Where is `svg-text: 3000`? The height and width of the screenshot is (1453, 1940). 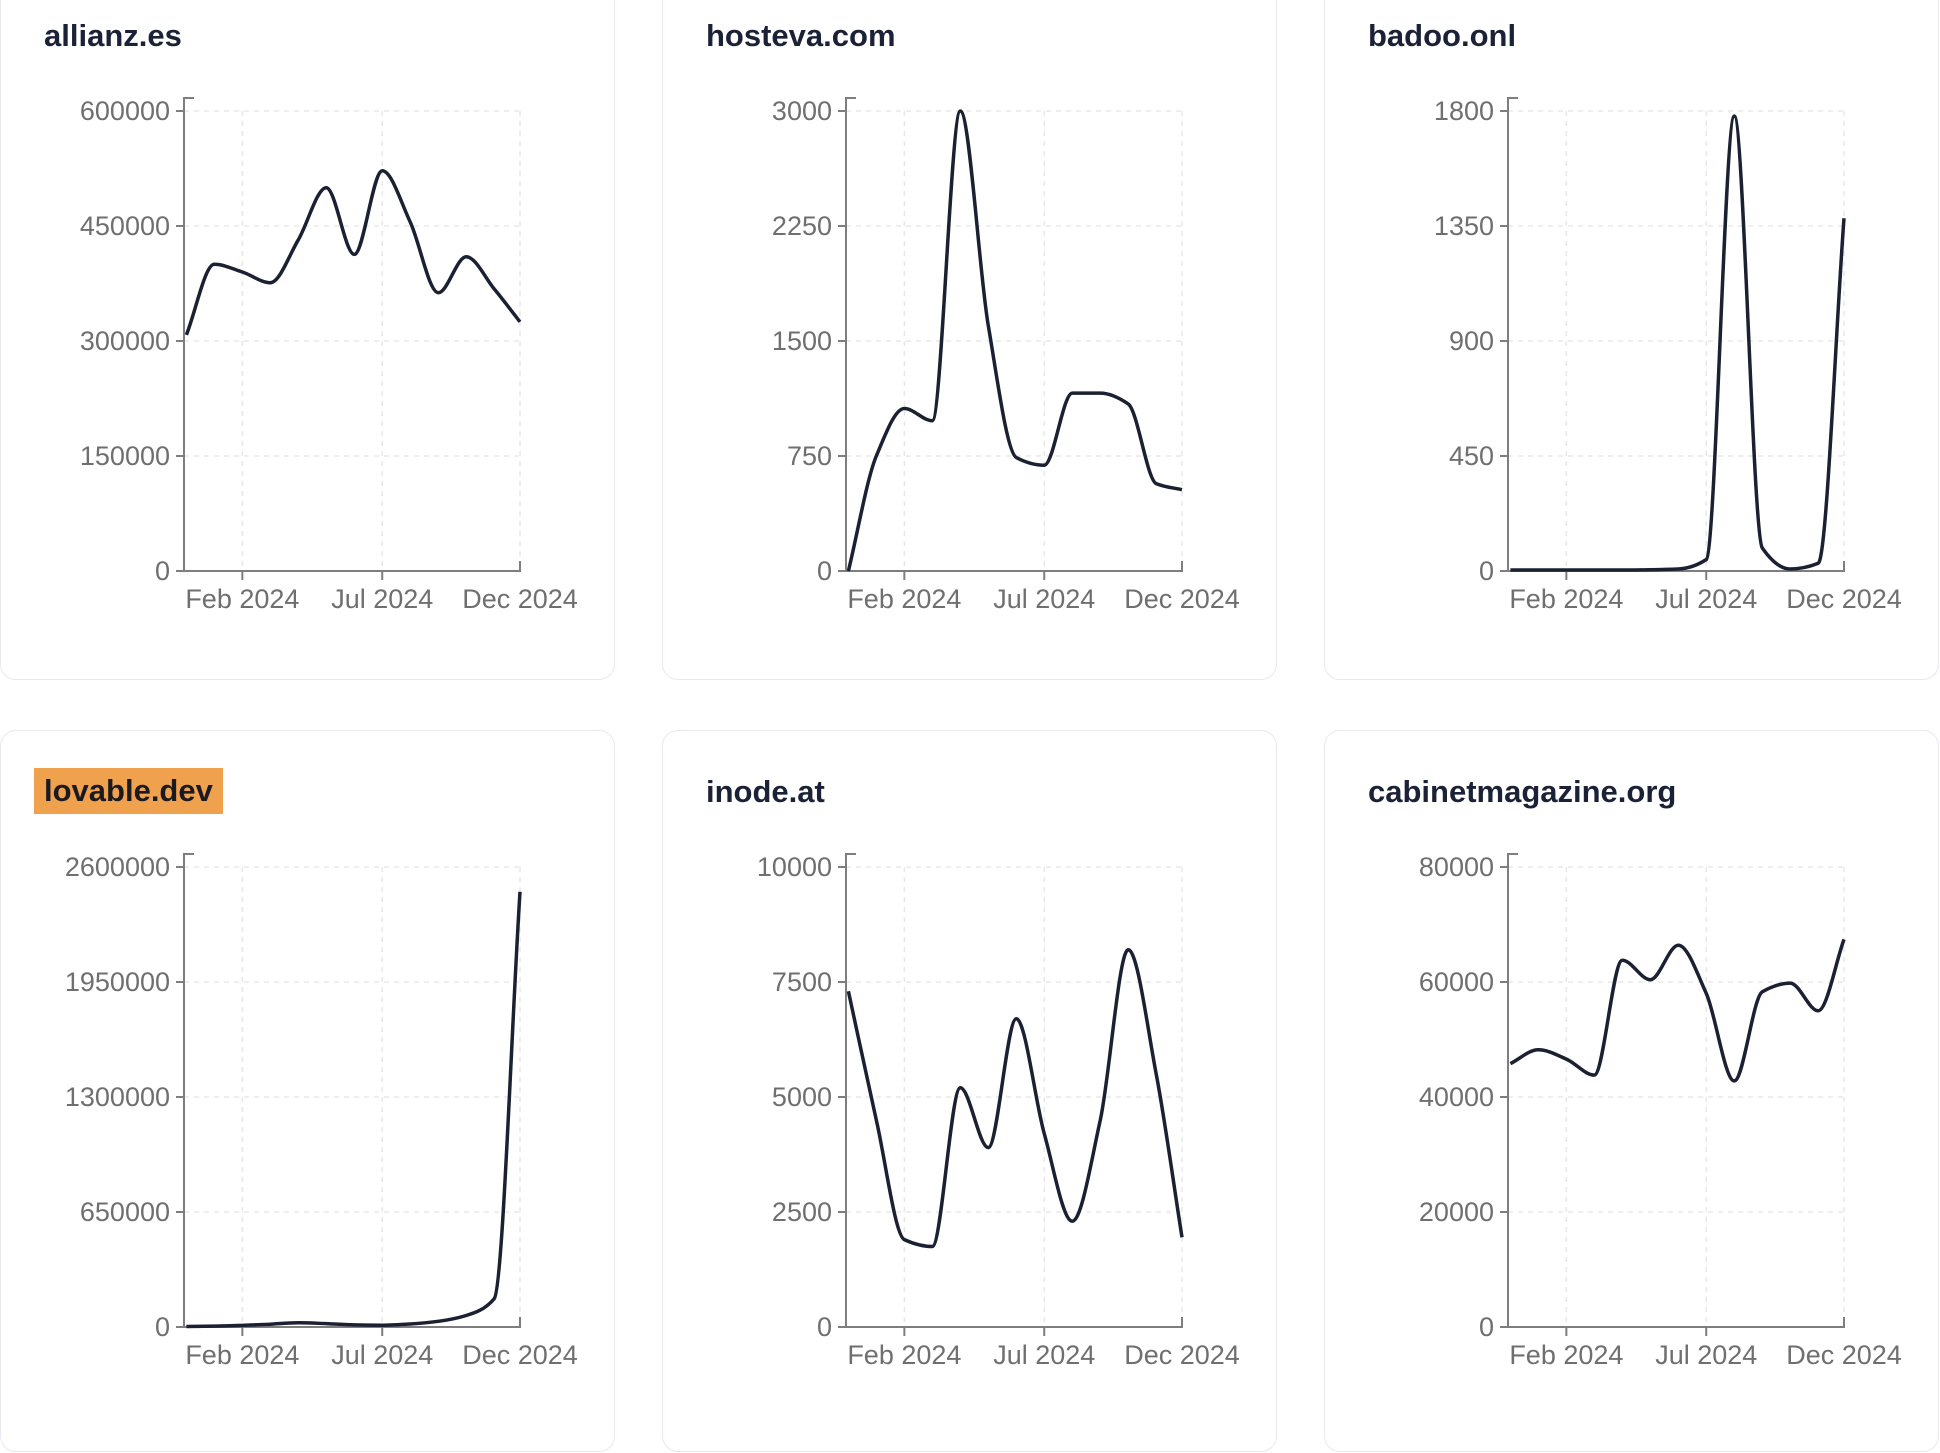
svg-text: 3000 is located at coordinates (802, 111).